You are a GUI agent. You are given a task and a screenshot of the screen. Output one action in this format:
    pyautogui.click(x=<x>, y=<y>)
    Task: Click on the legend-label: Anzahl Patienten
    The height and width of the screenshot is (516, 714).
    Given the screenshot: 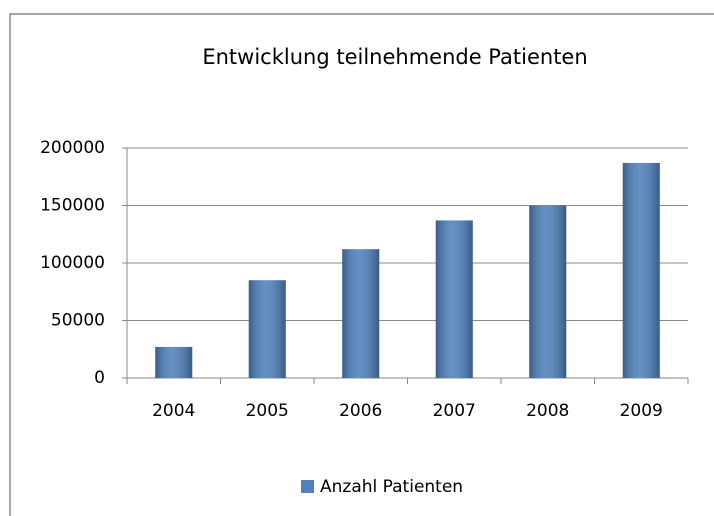 What is the action you would take?
    pyautogui.click(x=391, y=487)
    